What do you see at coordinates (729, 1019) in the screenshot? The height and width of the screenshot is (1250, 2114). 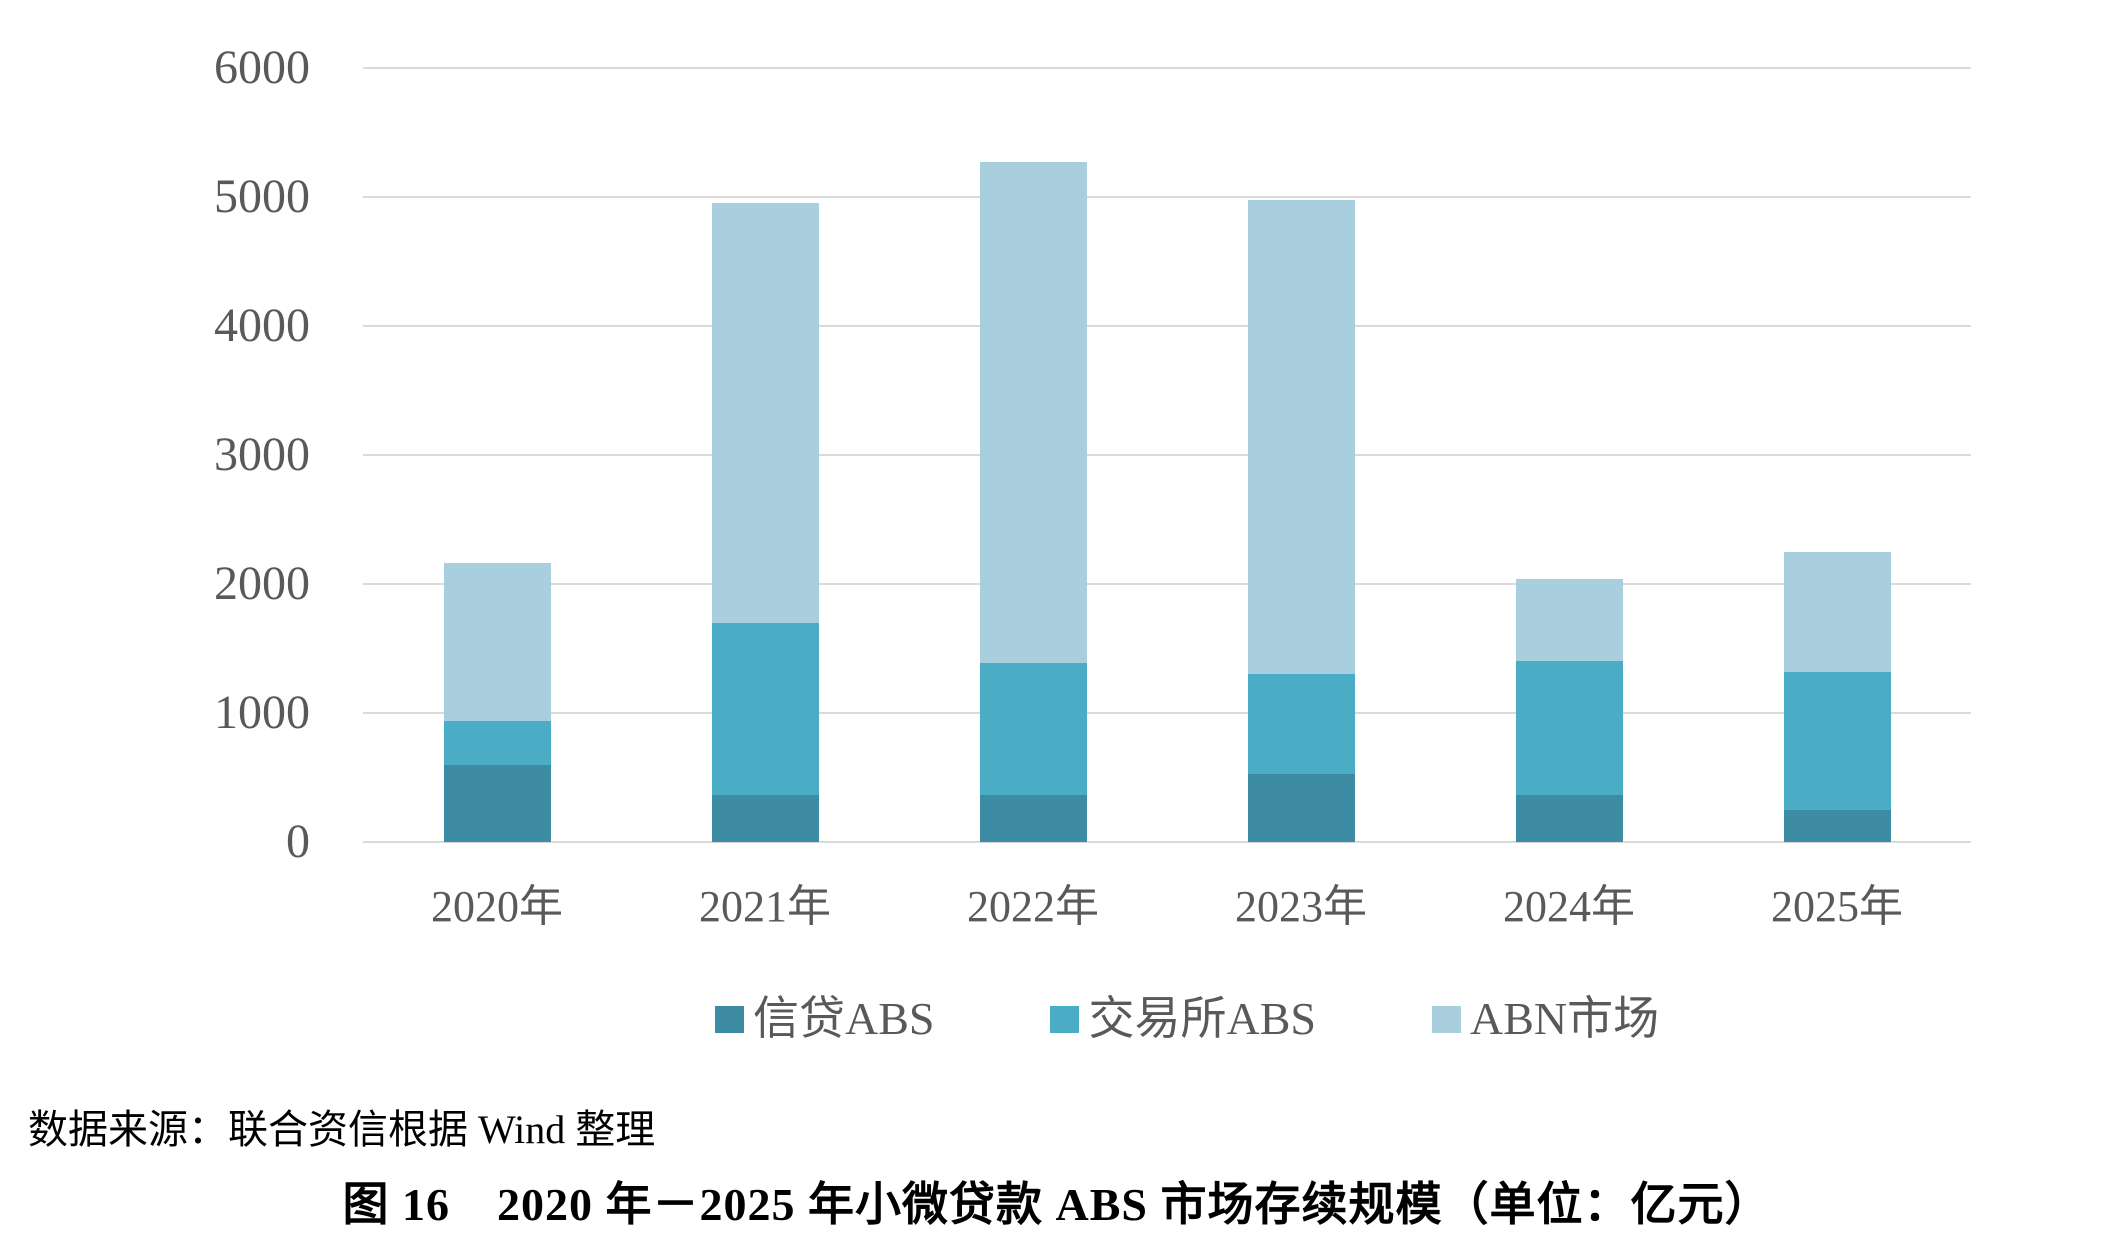 I see `legend-swatch-信贷ABS` at bounding box center [729, 1019].